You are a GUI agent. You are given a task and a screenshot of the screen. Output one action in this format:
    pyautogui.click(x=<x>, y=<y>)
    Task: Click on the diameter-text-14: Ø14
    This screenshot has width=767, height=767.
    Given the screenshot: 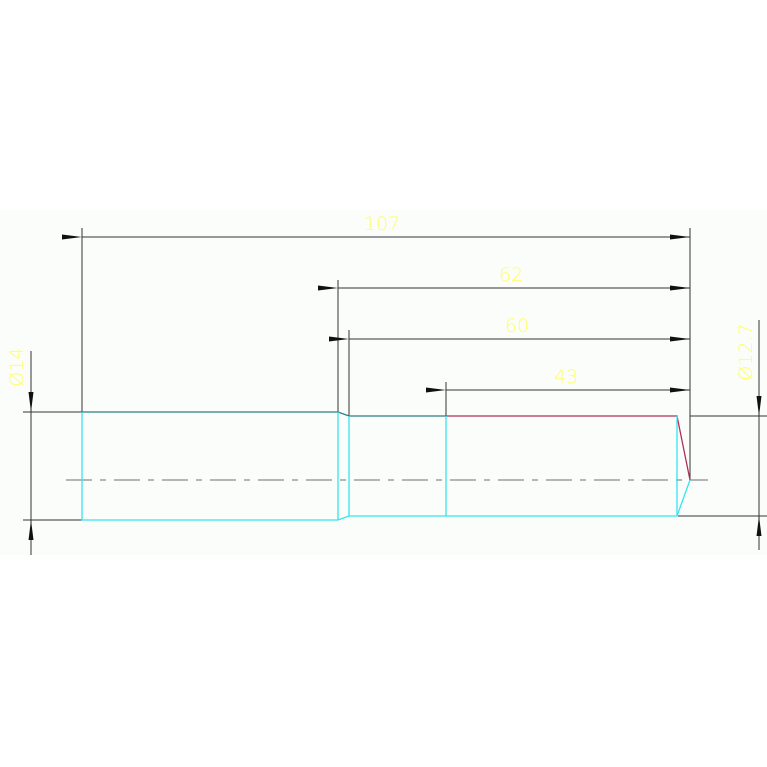 What is the action you would take?
    pyautogui.click(x=17, y=366)
    